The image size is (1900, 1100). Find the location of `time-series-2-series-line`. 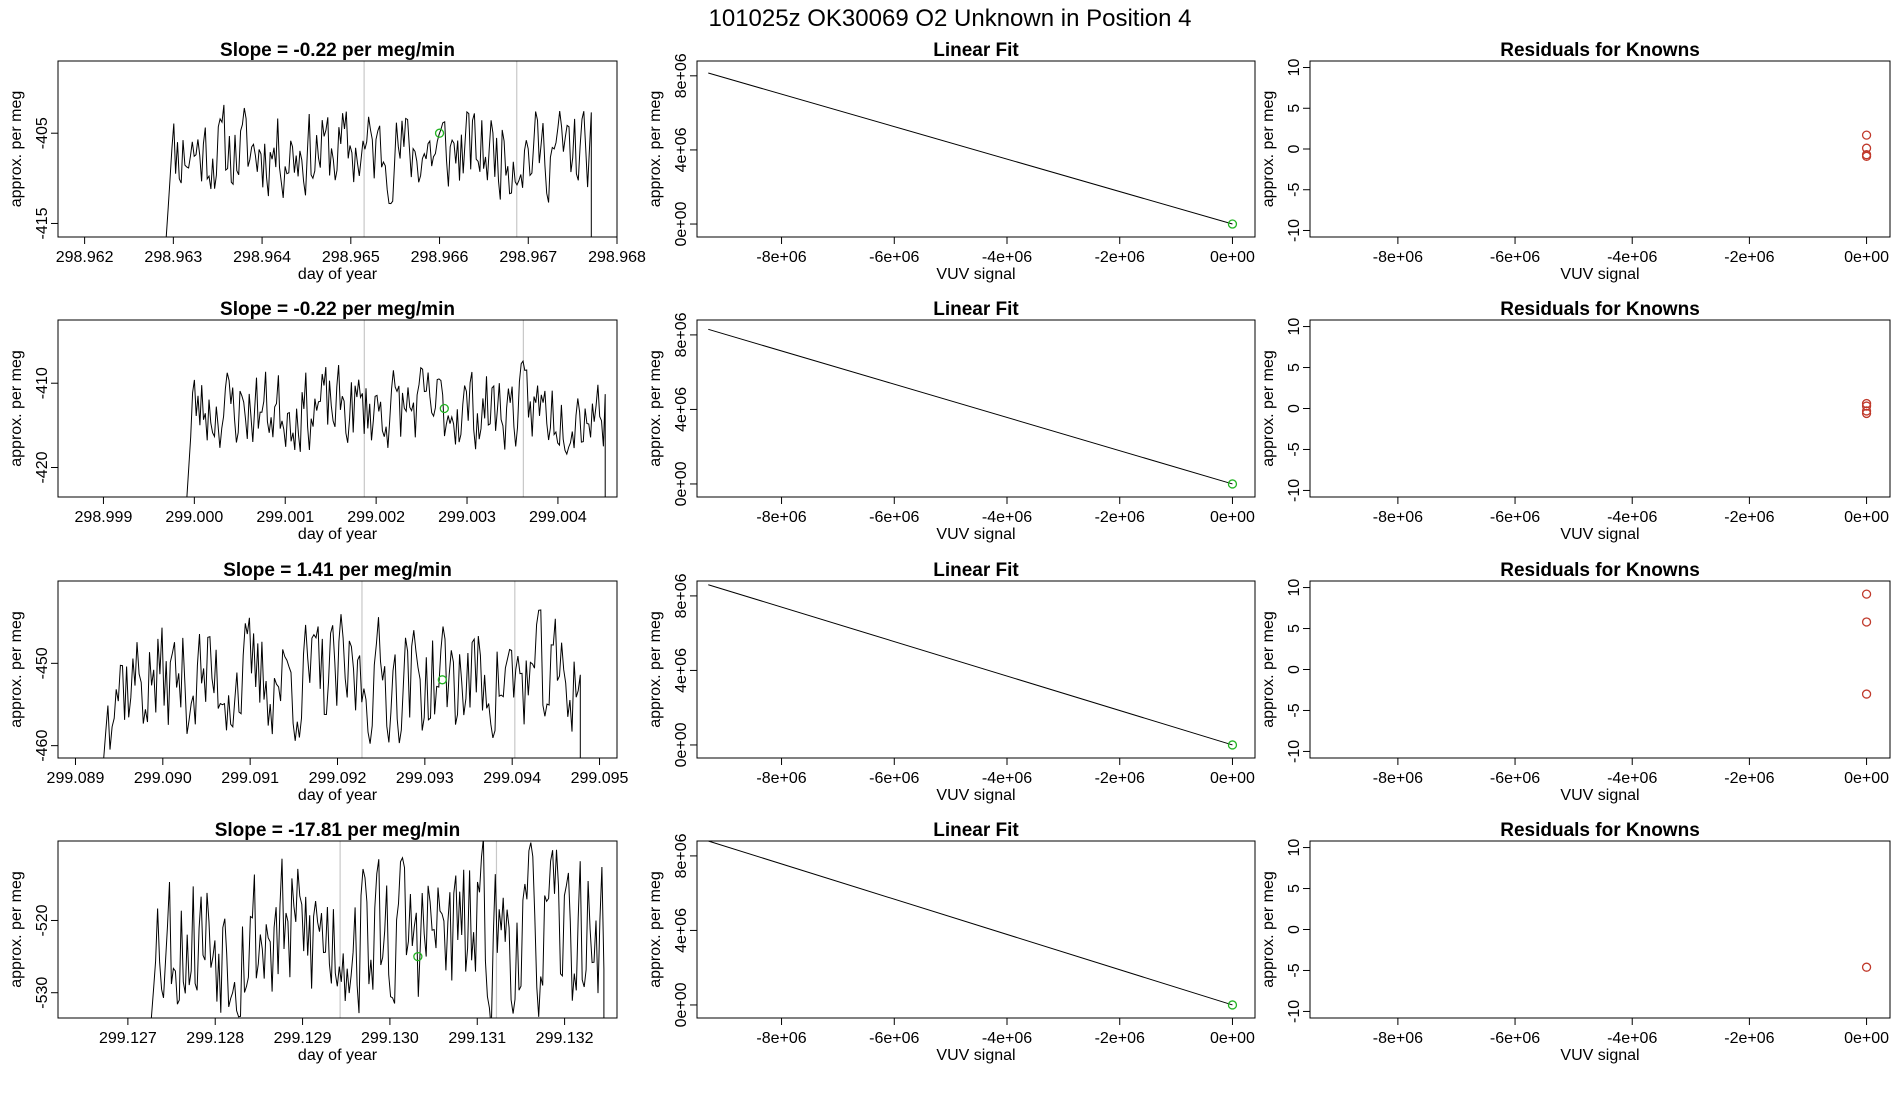

time-series-2-series-line is located at coordinates (396, 428).